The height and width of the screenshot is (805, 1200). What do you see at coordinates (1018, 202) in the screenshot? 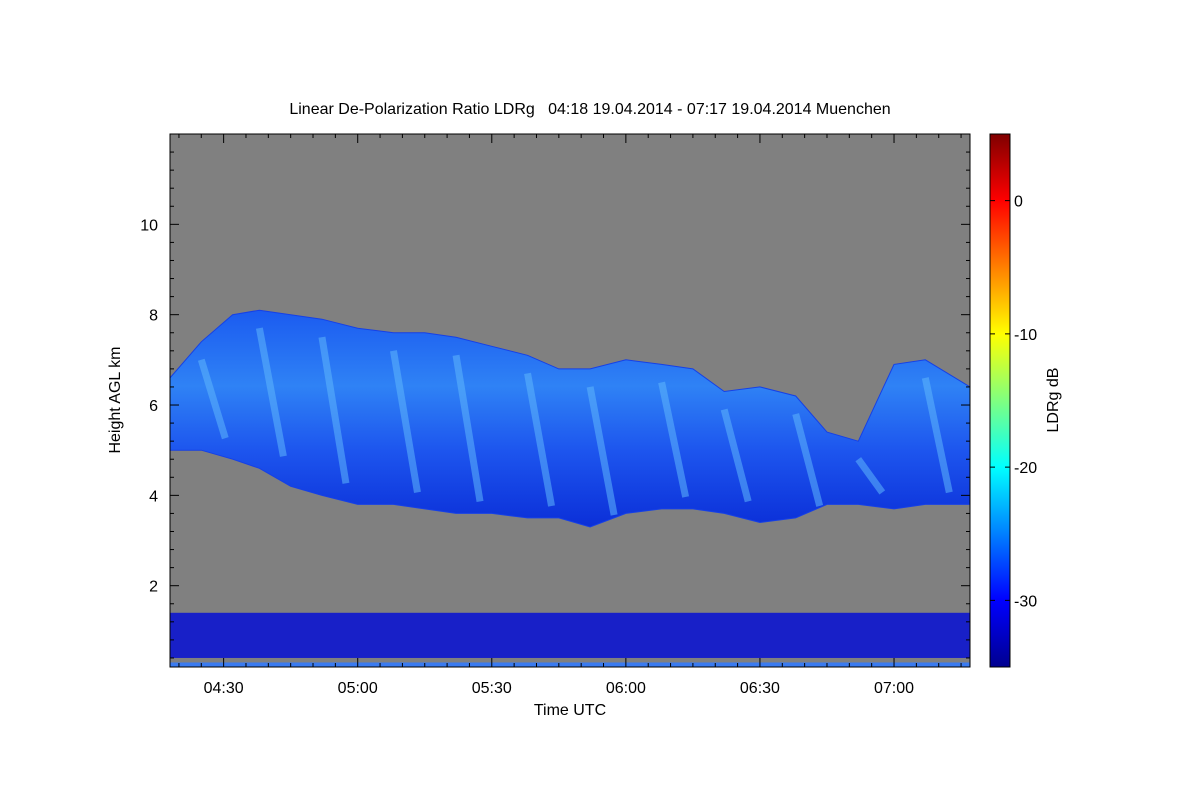
I see `colorbar-tick-label: 0` at bounding box center [1018, 202].